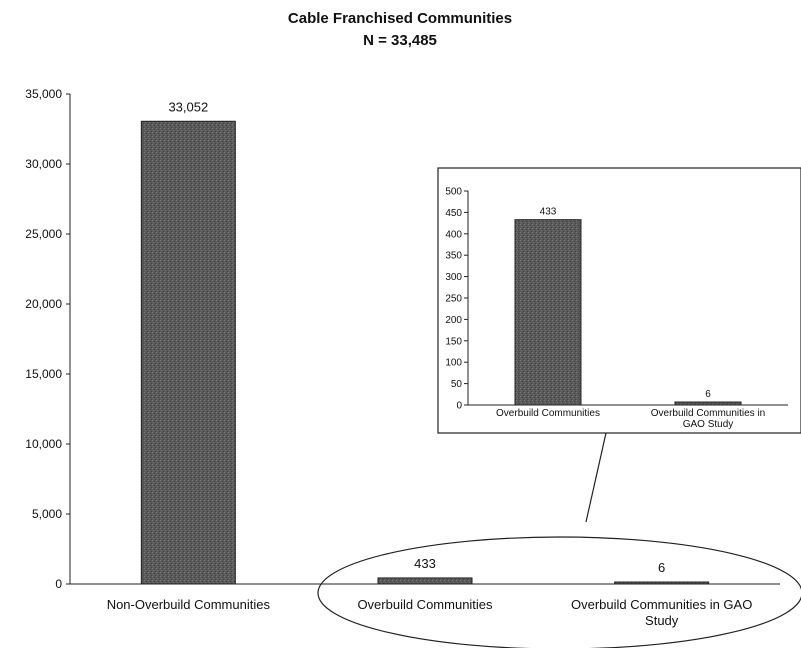 This screenshot has height=648, width=801. Describe the element at coordinates (400, 18) in the screenshot. I see `chart-title: Cable Franchised Communities` at that location.